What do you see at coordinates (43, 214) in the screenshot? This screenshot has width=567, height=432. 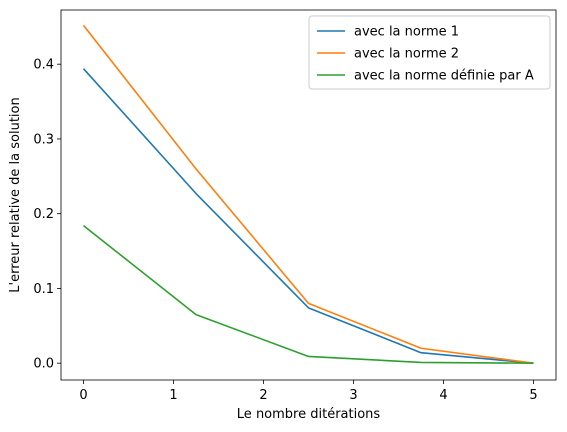 I see `y-tick-label: 0.2` at bounding box center [43, 214].